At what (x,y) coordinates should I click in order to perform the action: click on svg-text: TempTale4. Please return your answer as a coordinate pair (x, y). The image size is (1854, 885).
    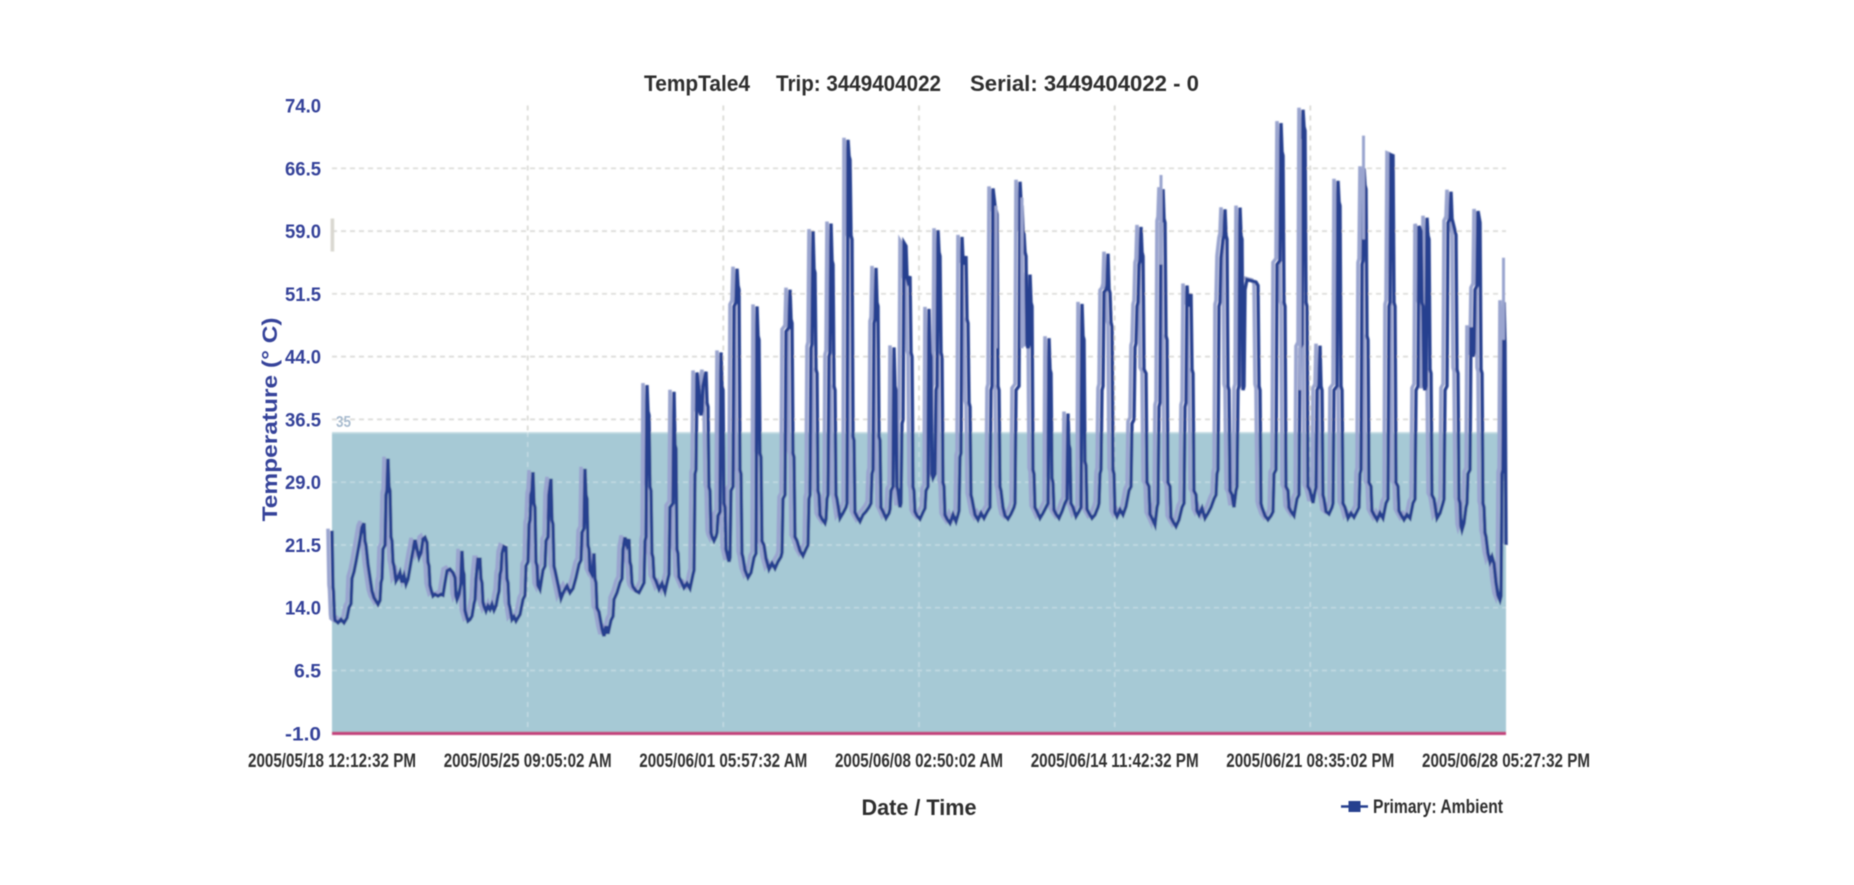
    Looking at the image, I should click on (697, 83).